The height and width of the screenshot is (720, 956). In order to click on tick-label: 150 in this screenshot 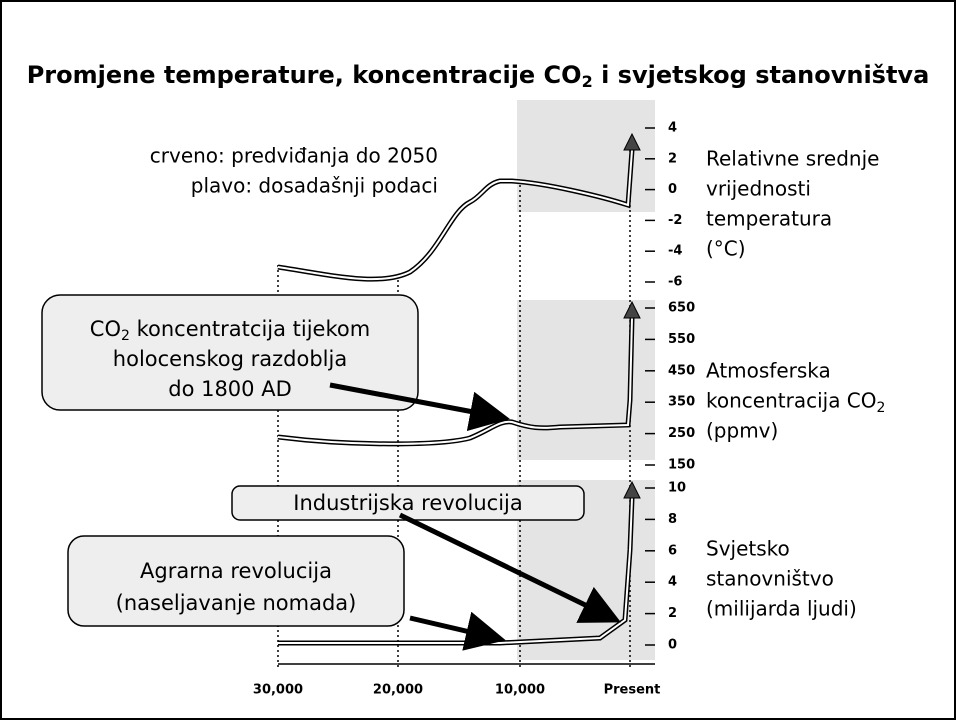, I will do `click(681, 465)`.